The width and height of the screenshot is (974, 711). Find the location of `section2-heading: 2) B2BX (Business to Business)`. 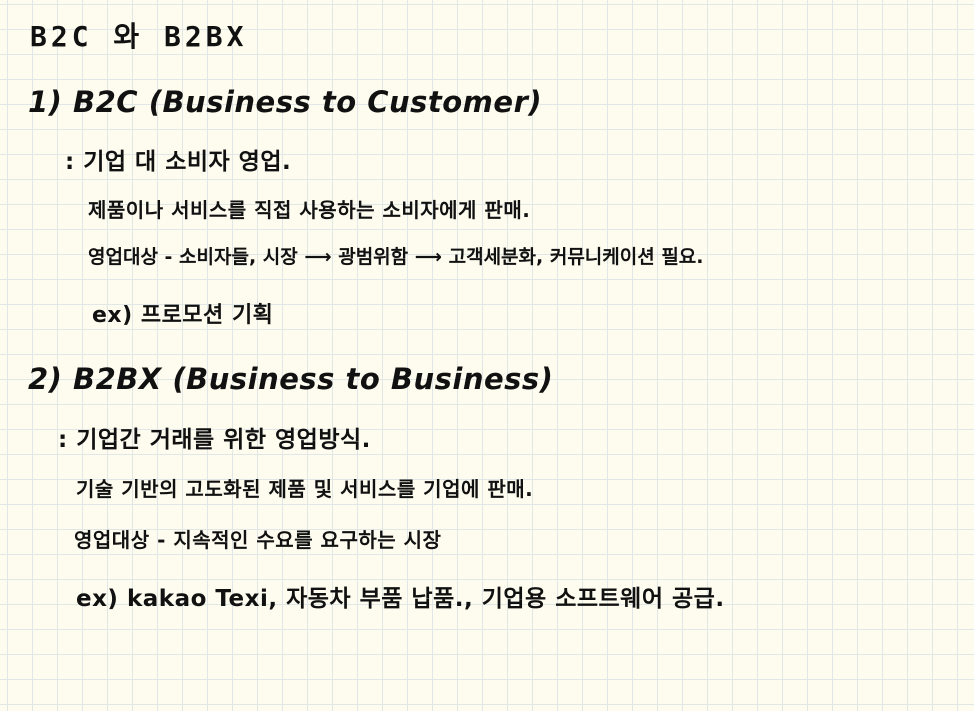

section2-heading: 2) B2BX (Business to Business) is located at coordinates (291, 379).